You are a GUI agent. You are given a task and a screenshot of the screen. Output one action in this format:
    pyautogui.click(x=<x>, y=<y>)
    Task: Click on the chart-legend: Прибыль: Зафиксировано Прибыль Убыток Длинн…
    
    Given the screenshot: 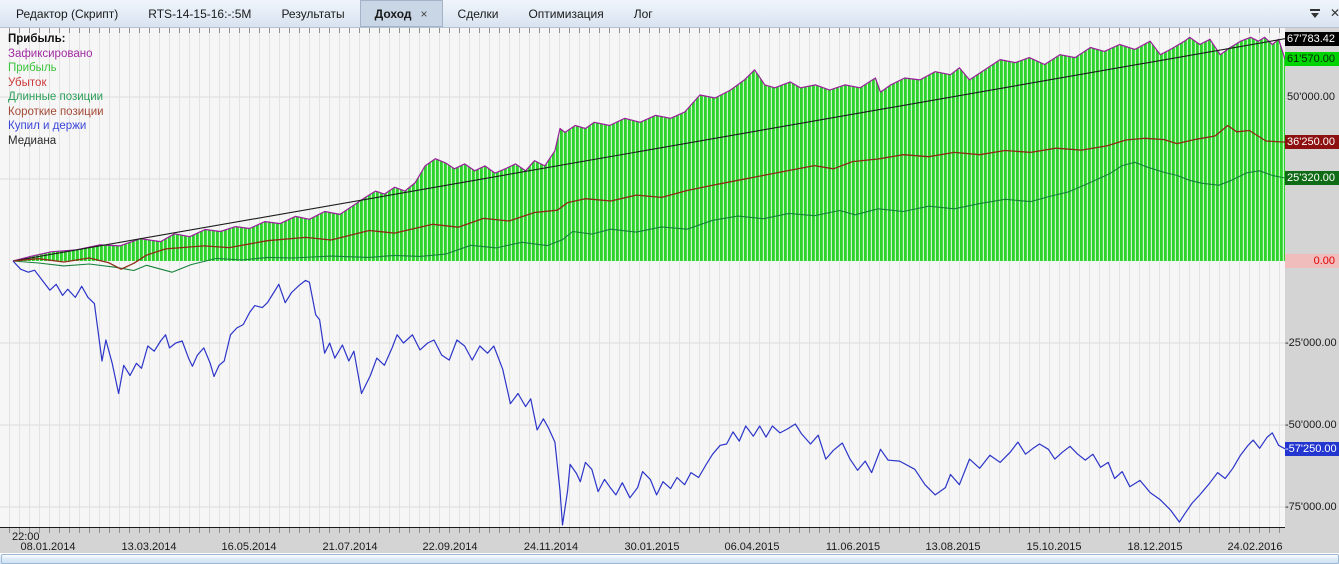 What is the action you would take?
    pyautogui.click(x=56, y=90)
    